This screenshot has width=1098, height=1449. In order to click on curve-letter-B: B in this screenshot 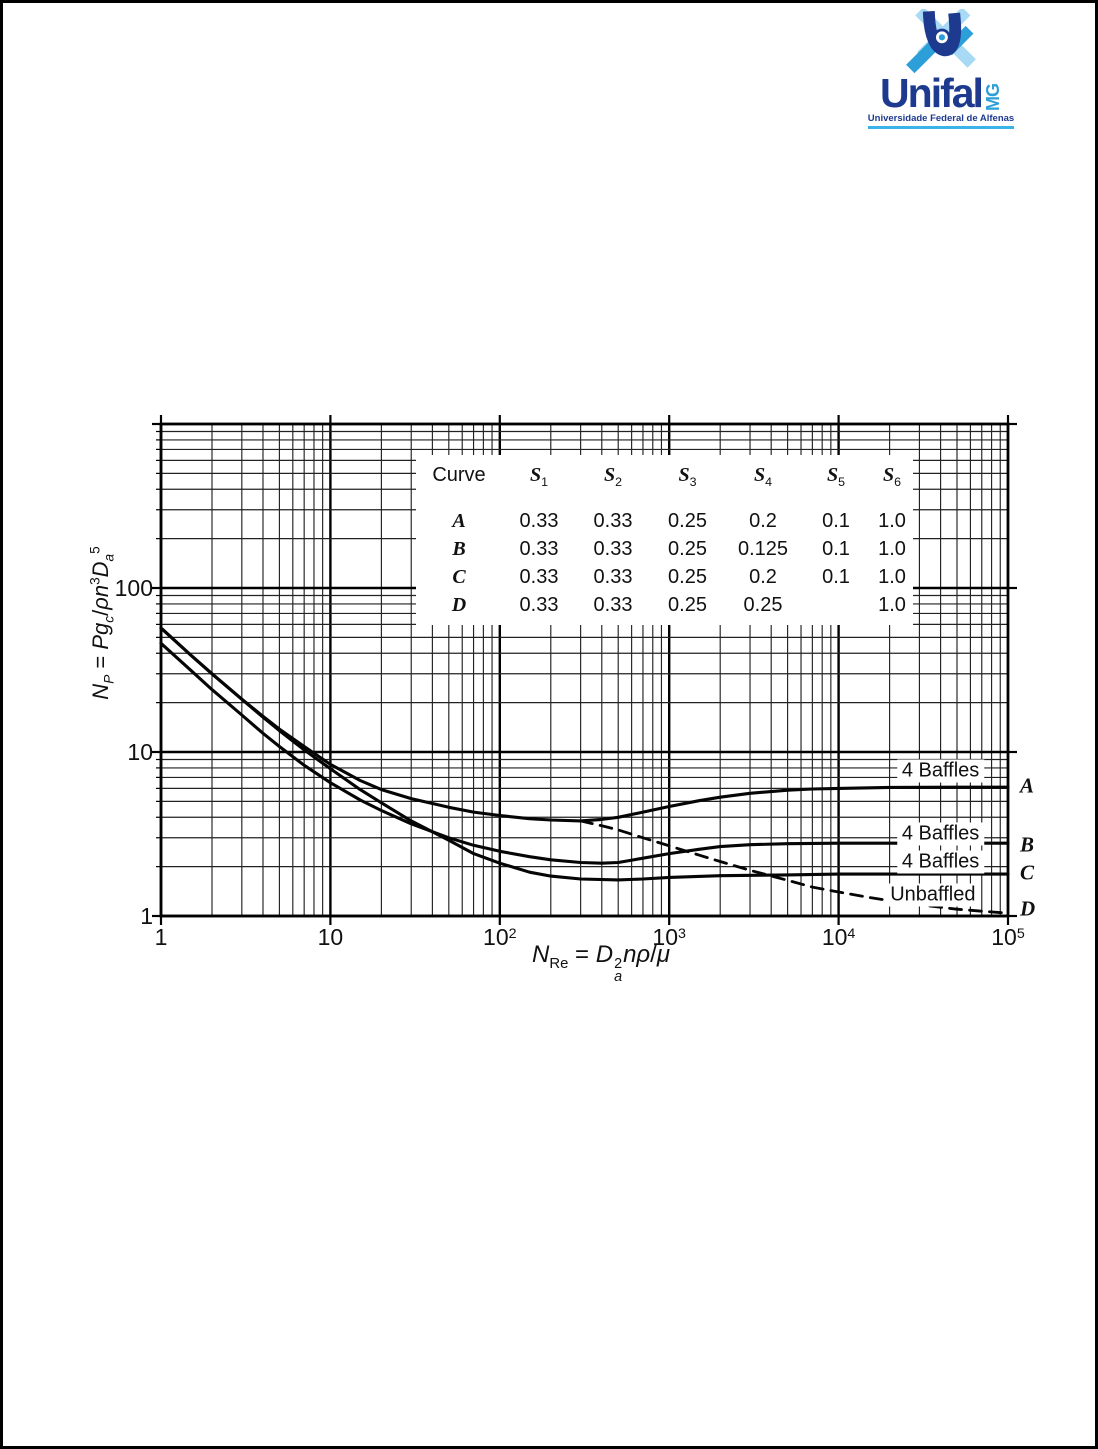, I will do `click(1027, 844)`.